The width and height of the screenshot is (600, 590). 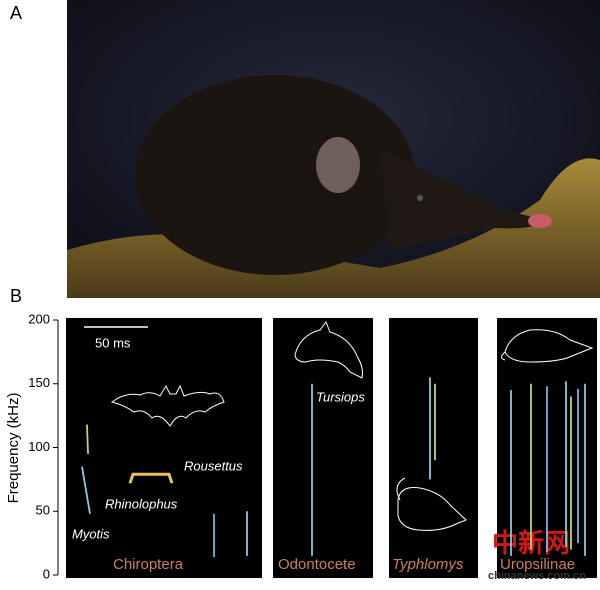 What do you see at coordinates (39, 382) in the screenshot?
I see `y-tick-label: 150` at bounding box center [39, 382].